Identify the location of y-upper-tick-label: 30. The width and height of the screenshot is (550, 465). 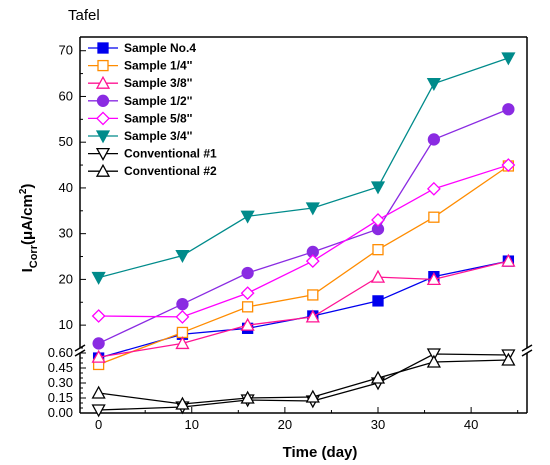
(66, 233).